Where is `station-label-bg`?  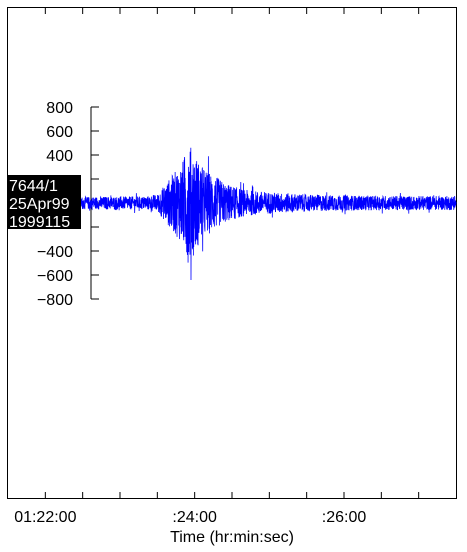
station-label-bg is located at coordinates (44, 202).